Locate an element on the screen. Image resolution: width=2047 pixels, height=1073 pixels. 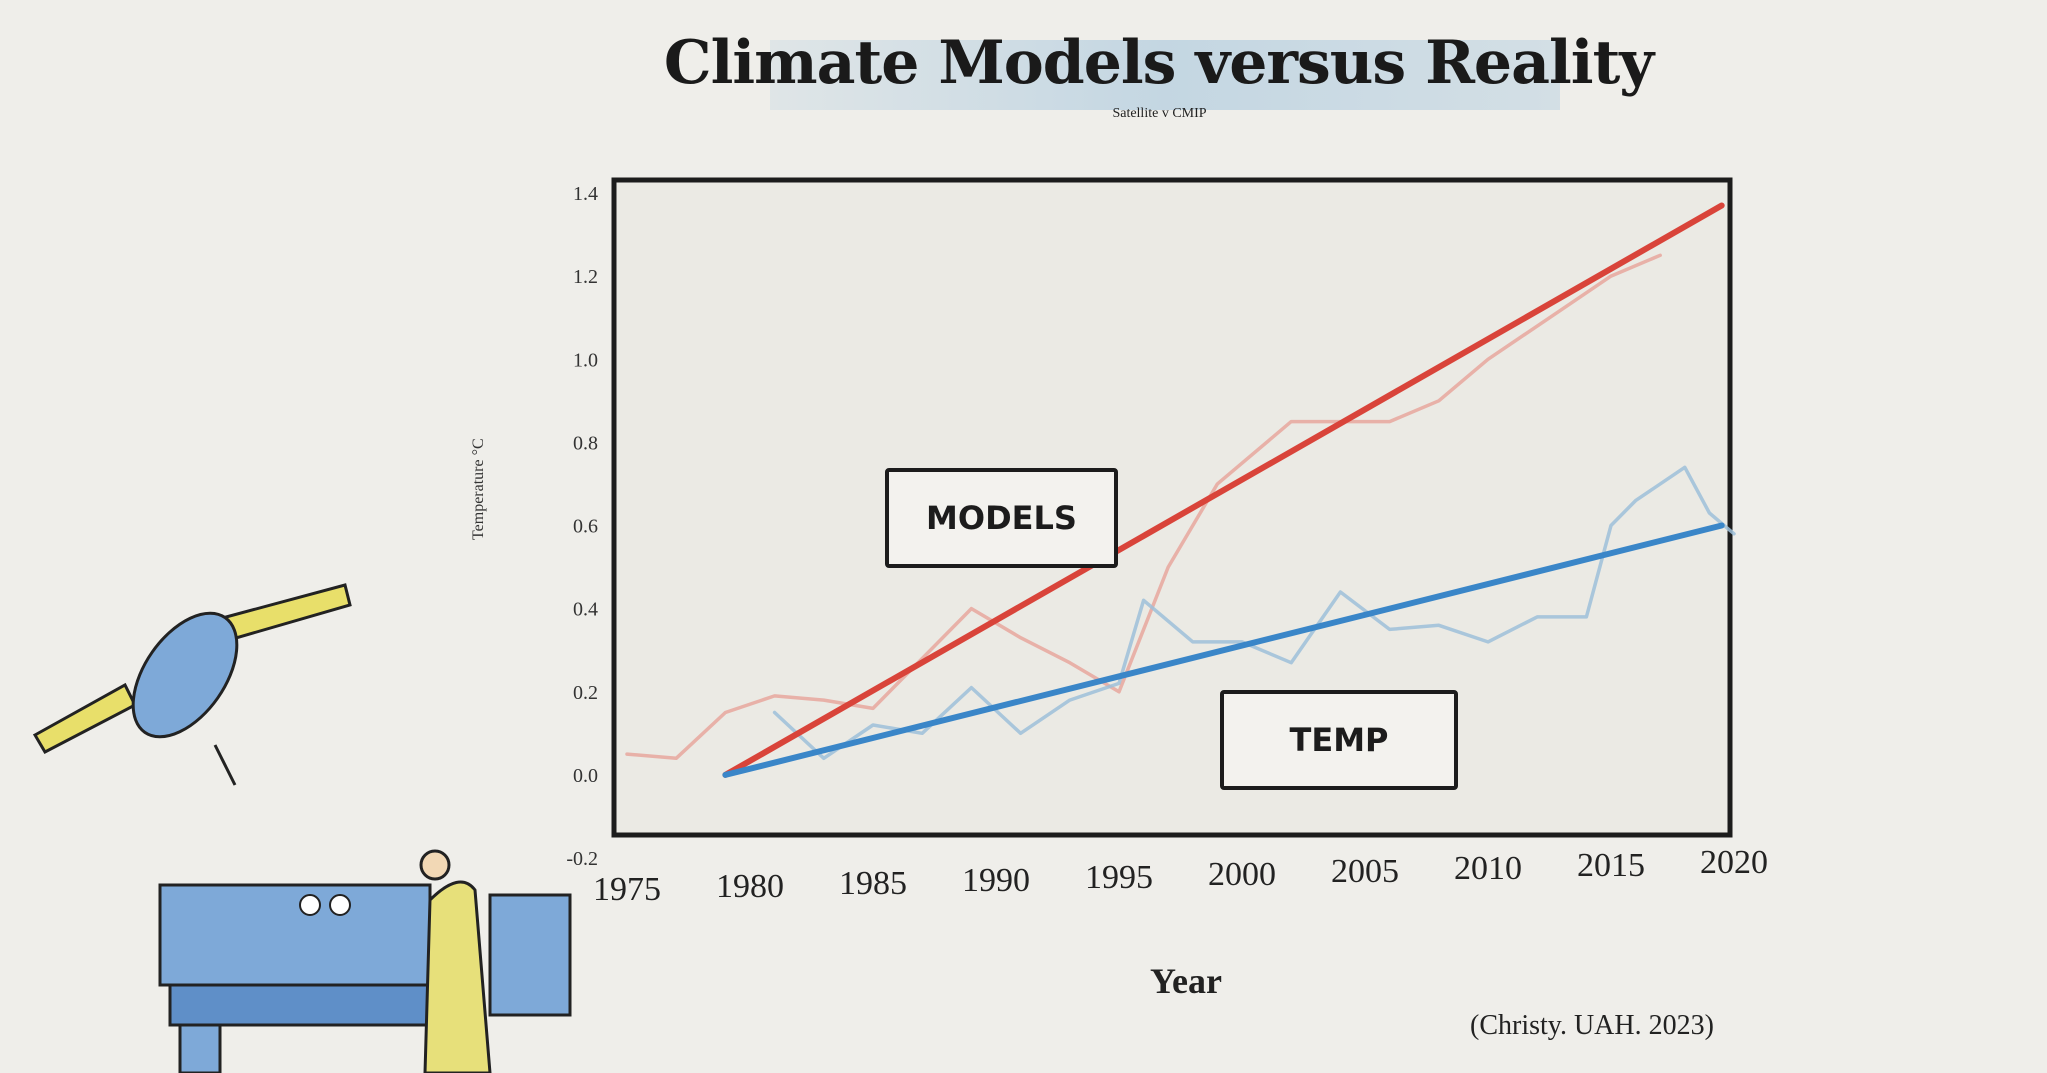
chart-subtitle: Satellite v CMIP is located at coordinates (1159, 113).